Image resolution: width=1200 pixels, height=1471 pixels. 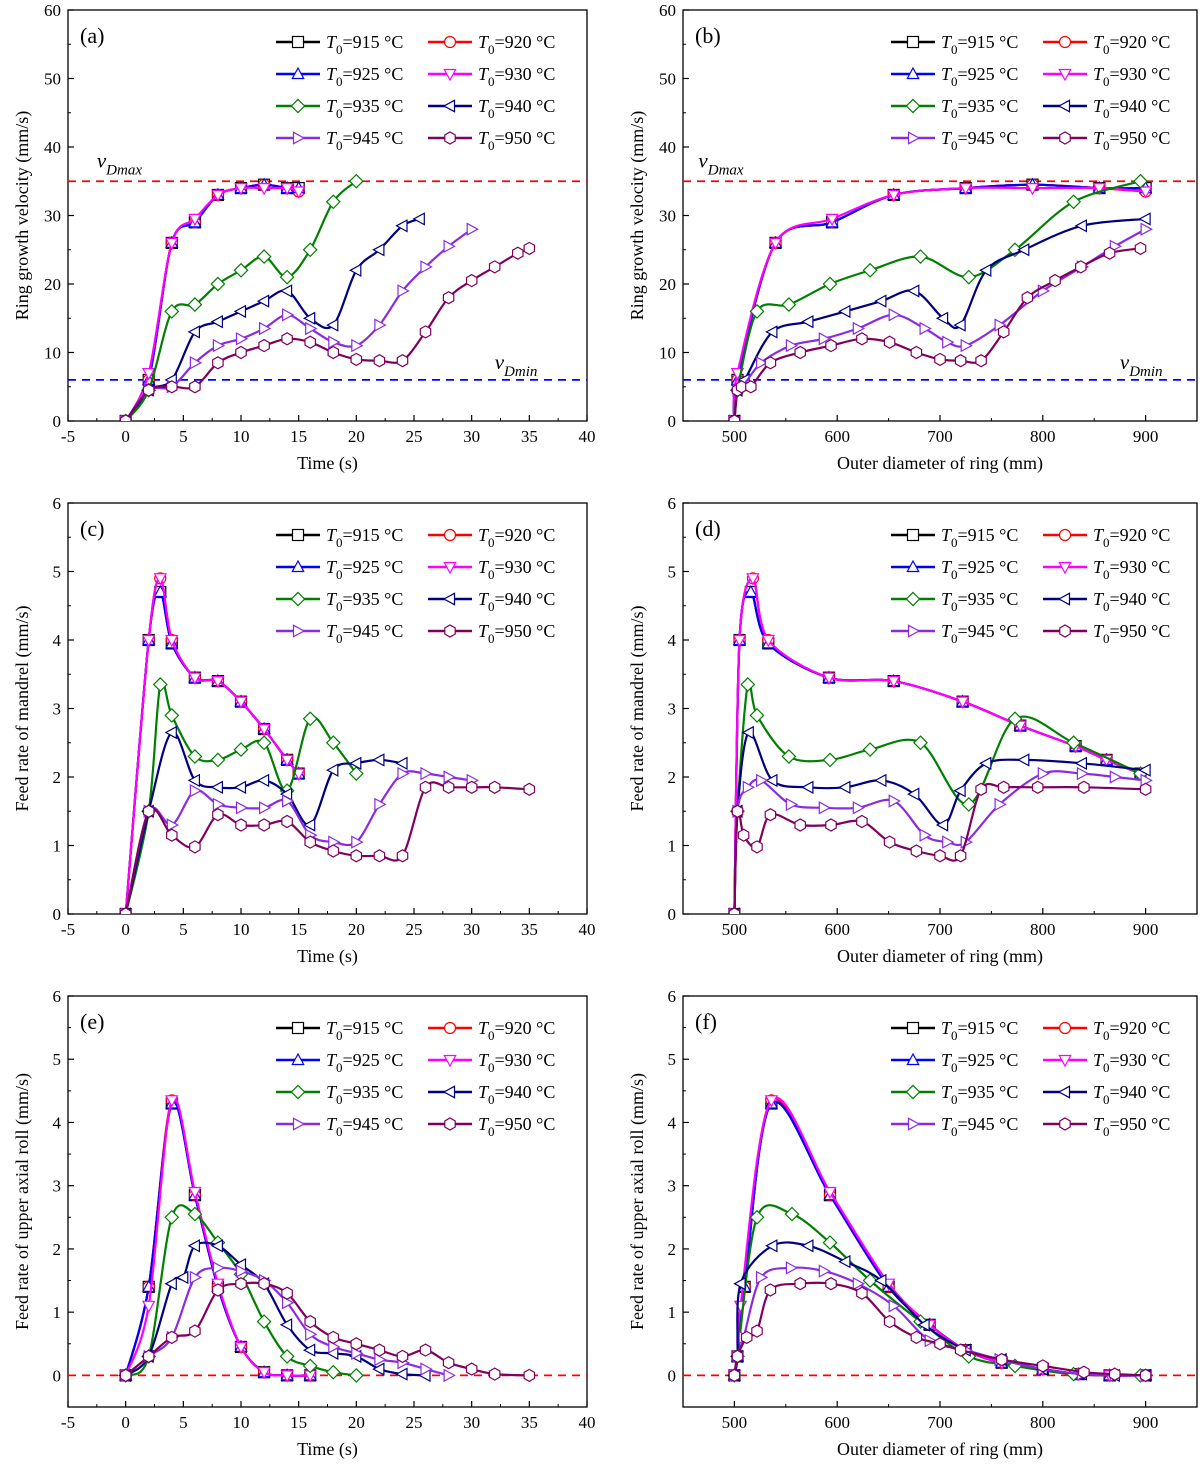 What do you see at coordinates (667, 353) in the screenshot?
I see `y-tick-label: 10` at bounding box center [667, 353].